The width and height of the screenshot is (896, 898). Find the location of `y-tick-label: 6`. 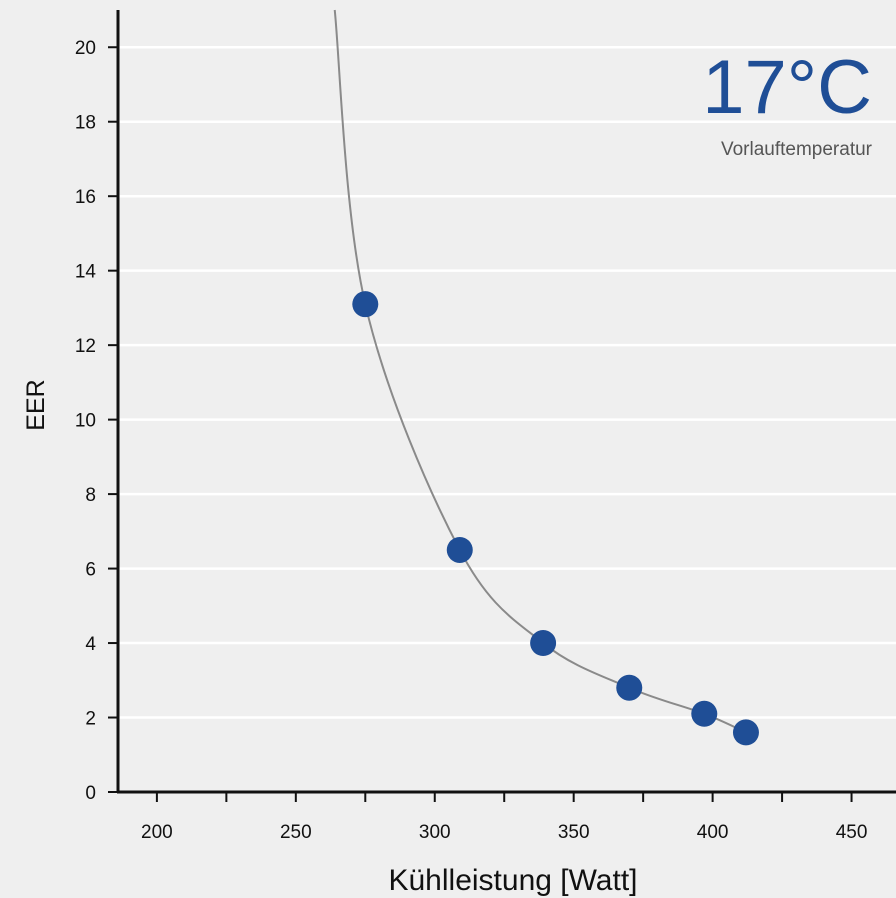

y-tick-label: 6 is located at coordinates (90, 570).